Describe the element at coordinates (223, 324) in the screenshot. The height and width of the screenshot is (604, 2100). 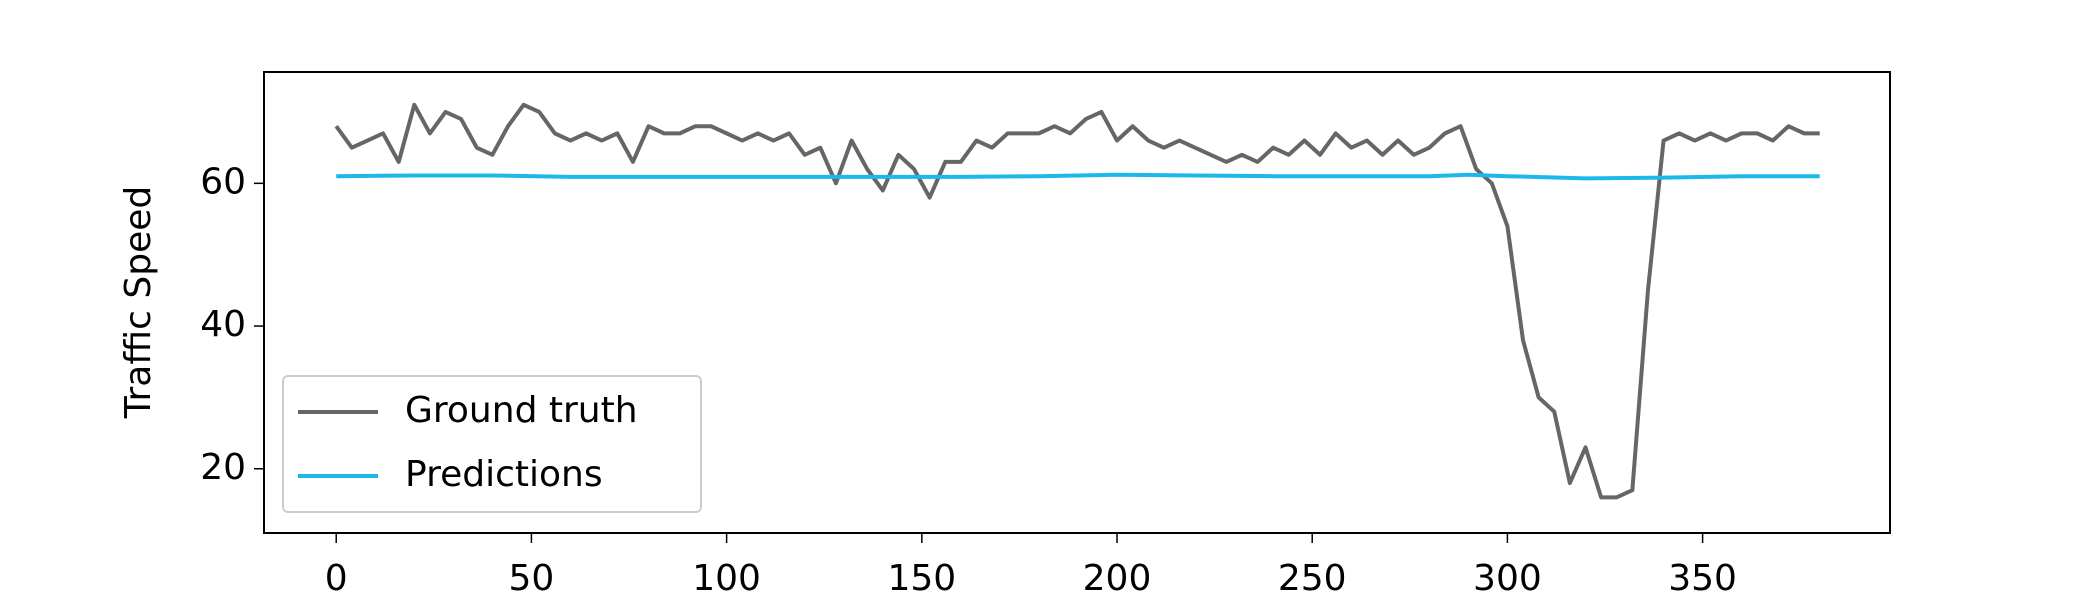
I see `y-tick-label: 40` at that location.